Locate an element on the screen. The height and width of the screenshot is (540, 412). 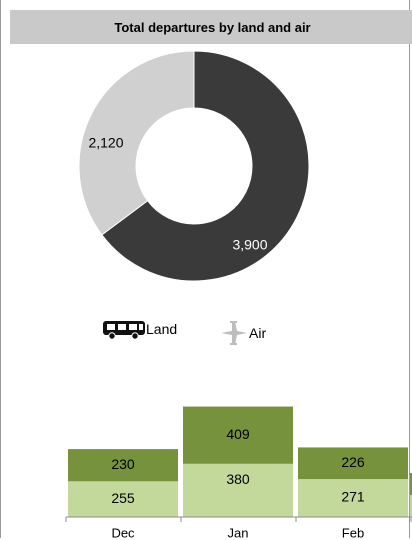
donut-legend: Land Air is located at coordinates (206, 333).